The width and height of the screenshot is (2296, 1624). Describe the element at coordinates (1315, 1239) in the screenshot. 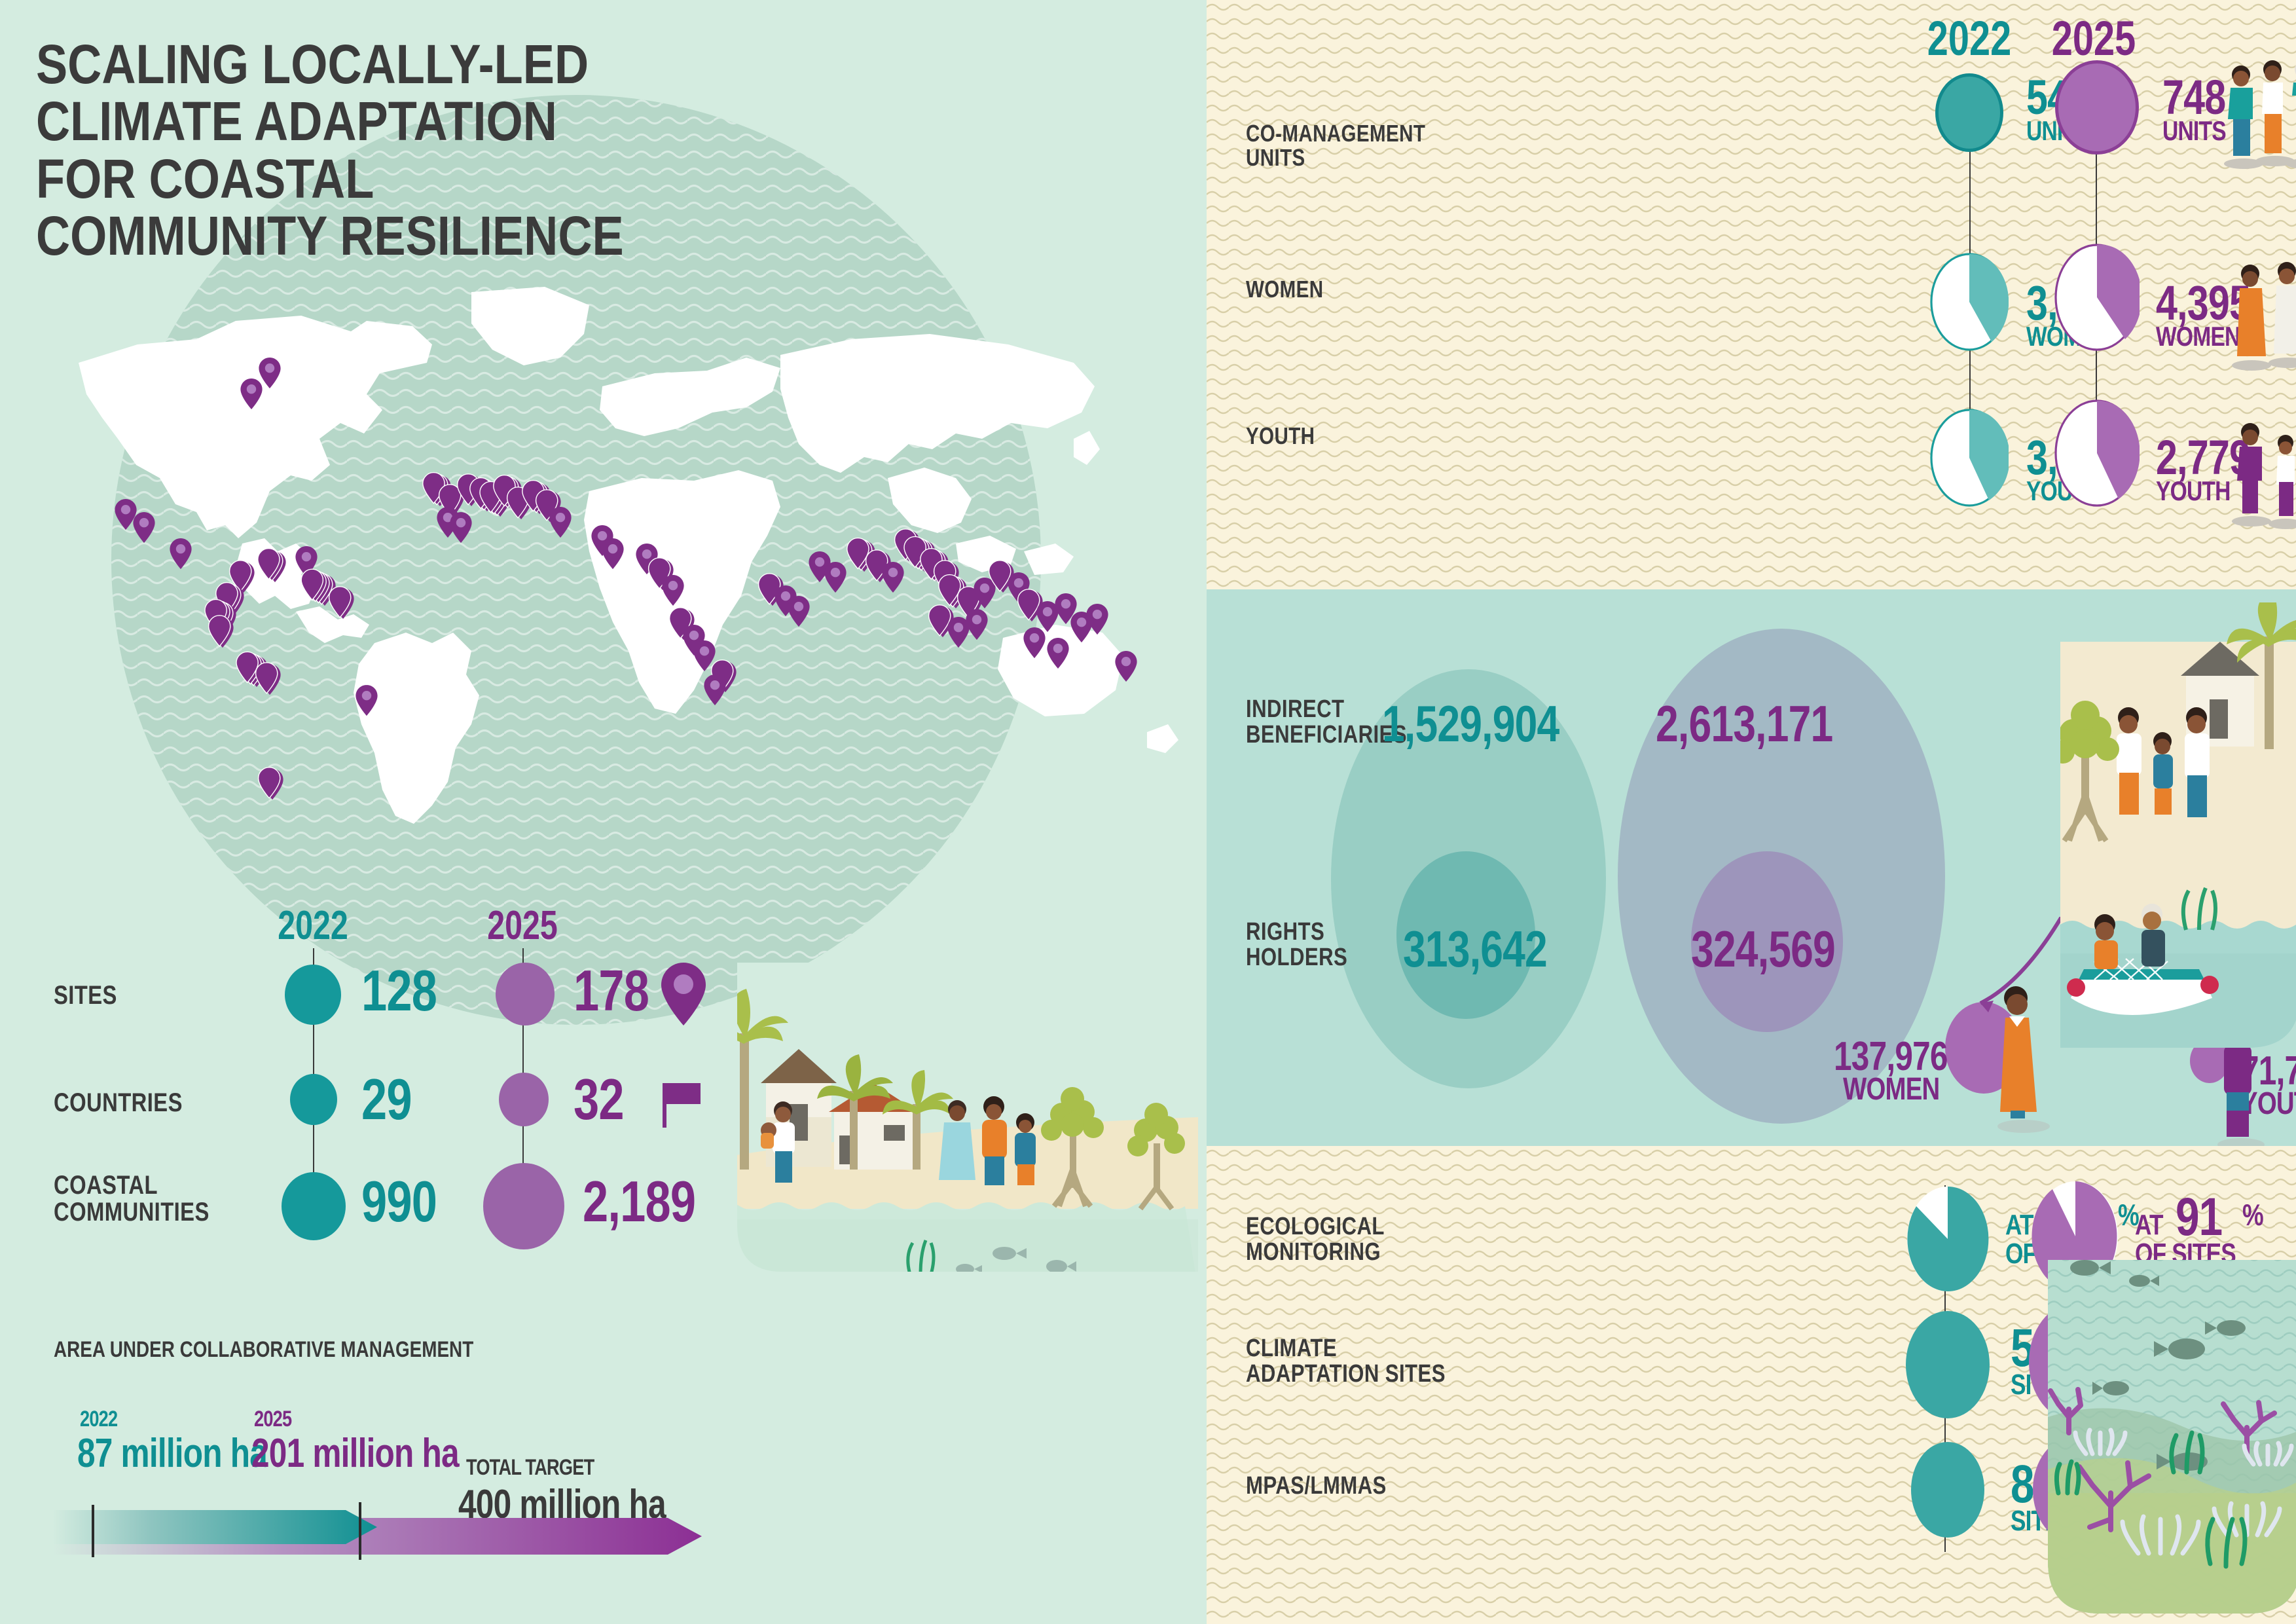

I see `rb-label-ecological-monitoring: ECOLOGICAL MONITORING` at that location.